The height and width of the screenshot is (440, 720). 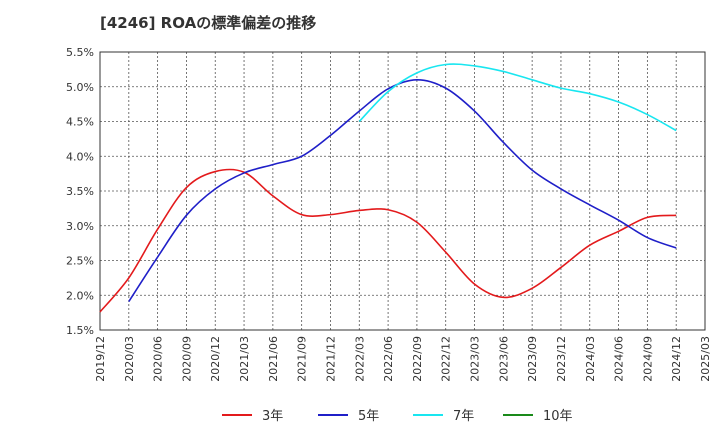 What do you see at coordinates (215, 359) in the screenshot?
I see `x-tick-label: 2020/12` at bounding box center [215, 359].